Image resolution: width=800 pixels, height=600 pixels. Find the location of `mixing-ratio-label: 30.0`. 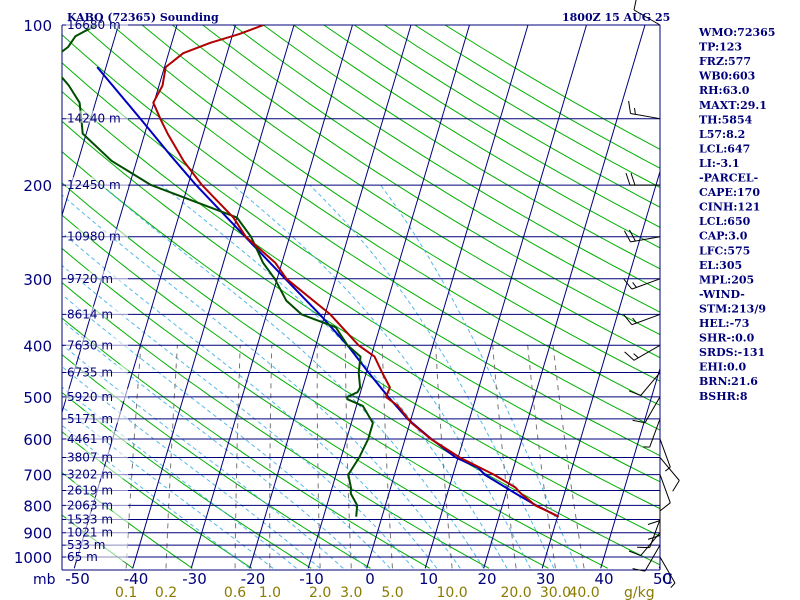

mixing-ratio-label: 30.0 is located at coordinates (555, 592).